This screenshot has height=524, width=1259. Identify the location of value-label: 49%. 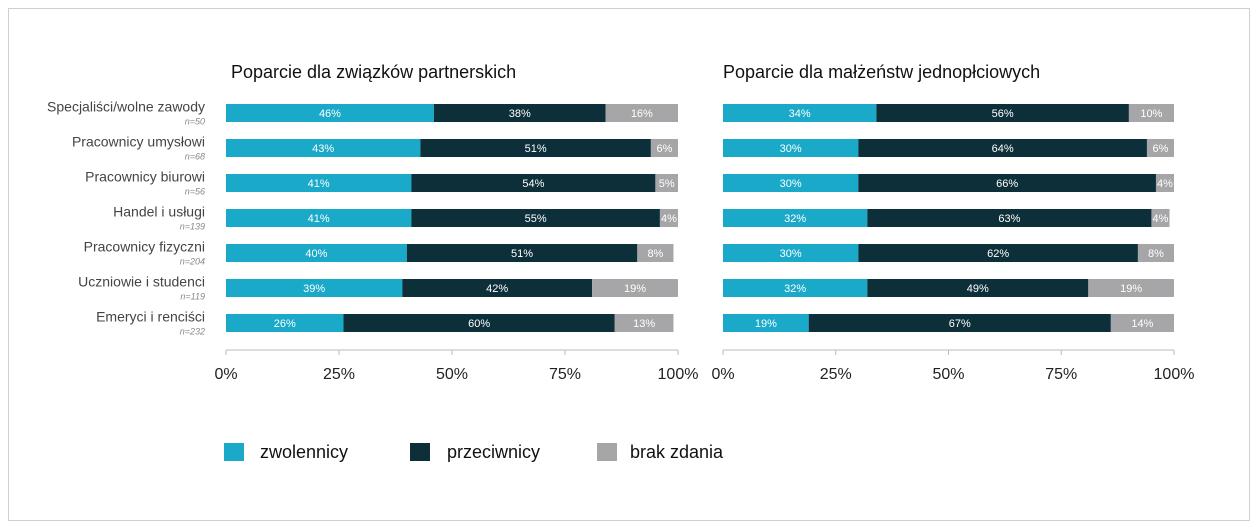
(978, 289).